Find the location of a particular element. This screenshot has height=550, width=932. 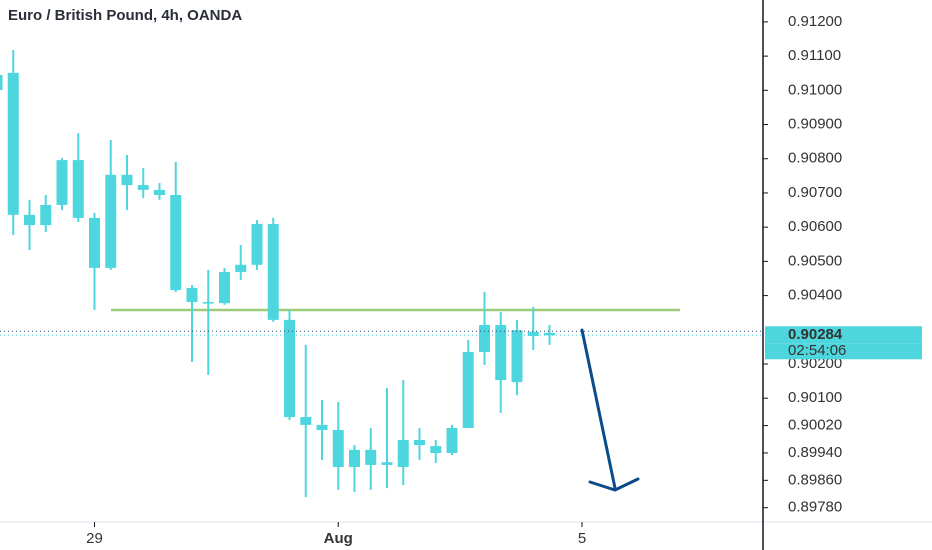

x-tick-label: 5 is located at coordinates (582, 538).